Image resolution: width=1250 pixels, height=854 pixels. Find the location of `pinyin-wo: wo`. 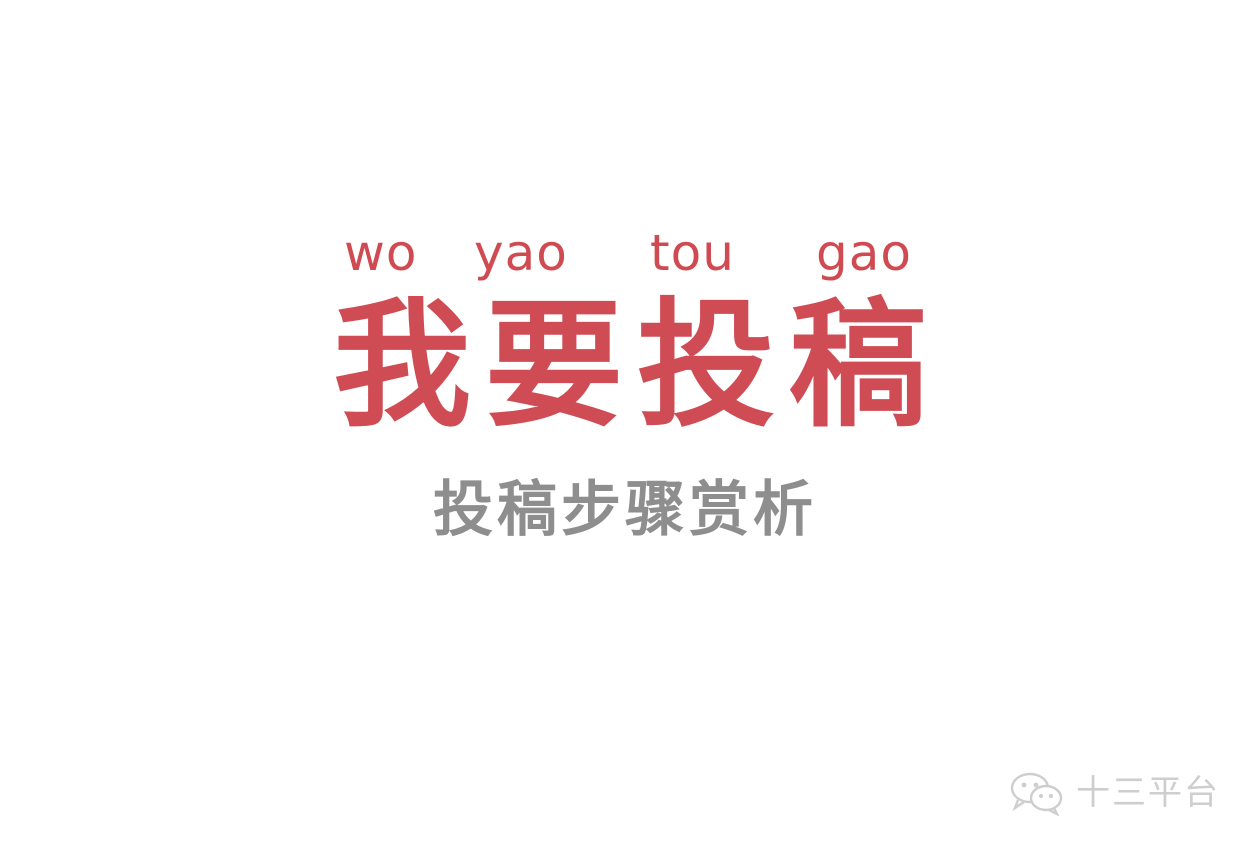

pinyin-wo: wo is located at coordinates (381, 253).